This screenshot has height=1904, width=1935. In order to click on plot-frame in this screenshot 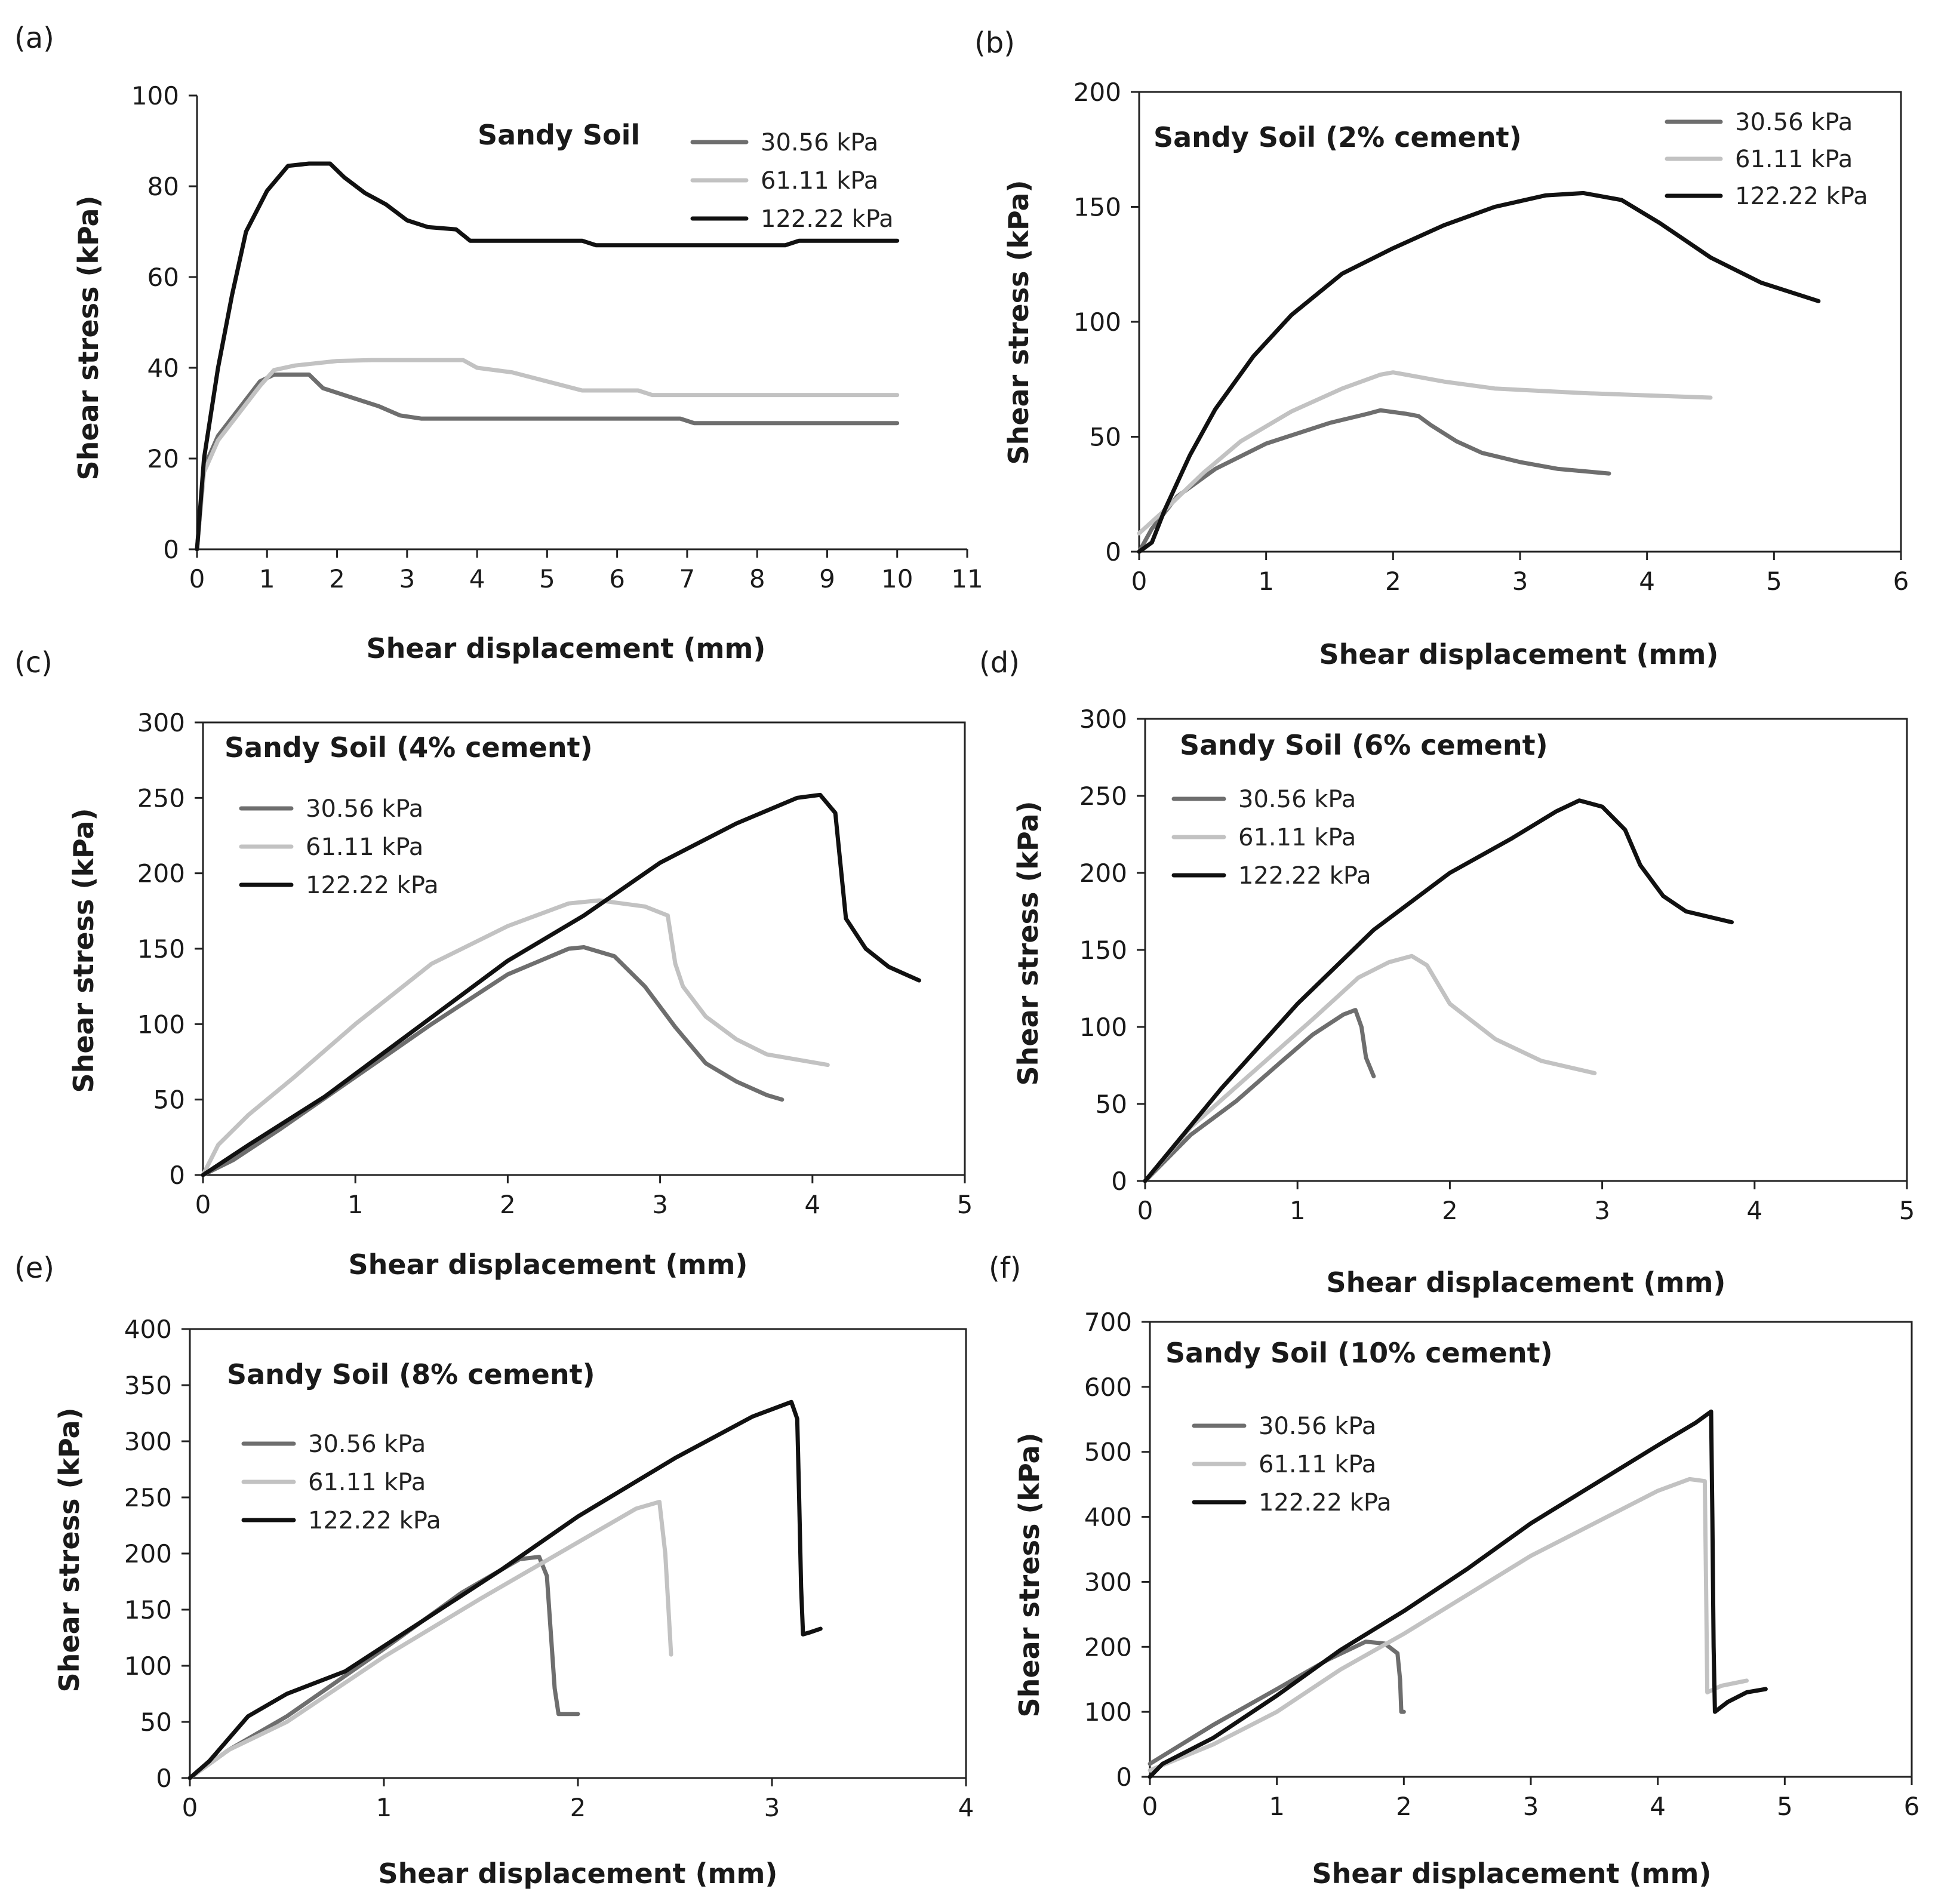, I will do `click(1531, 1549)`.